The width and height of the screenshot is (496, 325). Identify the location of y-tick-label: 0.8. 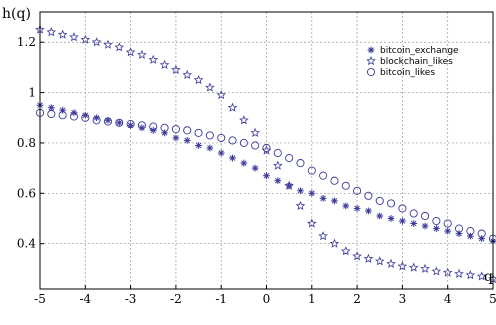
(26, 143).